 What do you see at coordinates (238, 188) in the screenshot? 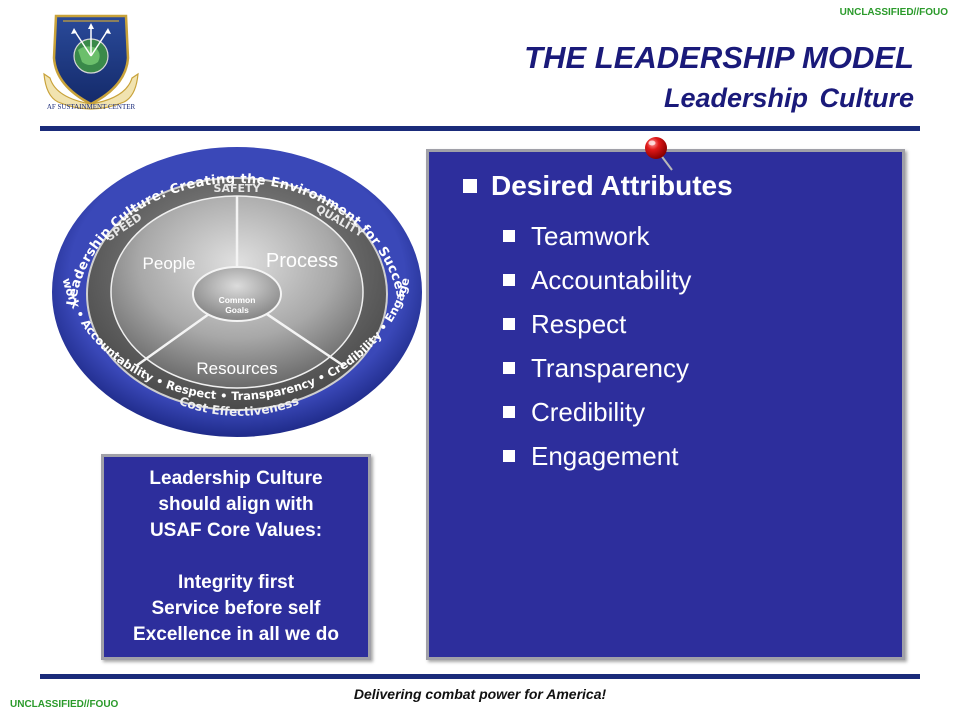
I see `ring-label-safety: SAFETY` at bounding box center [238, 188].